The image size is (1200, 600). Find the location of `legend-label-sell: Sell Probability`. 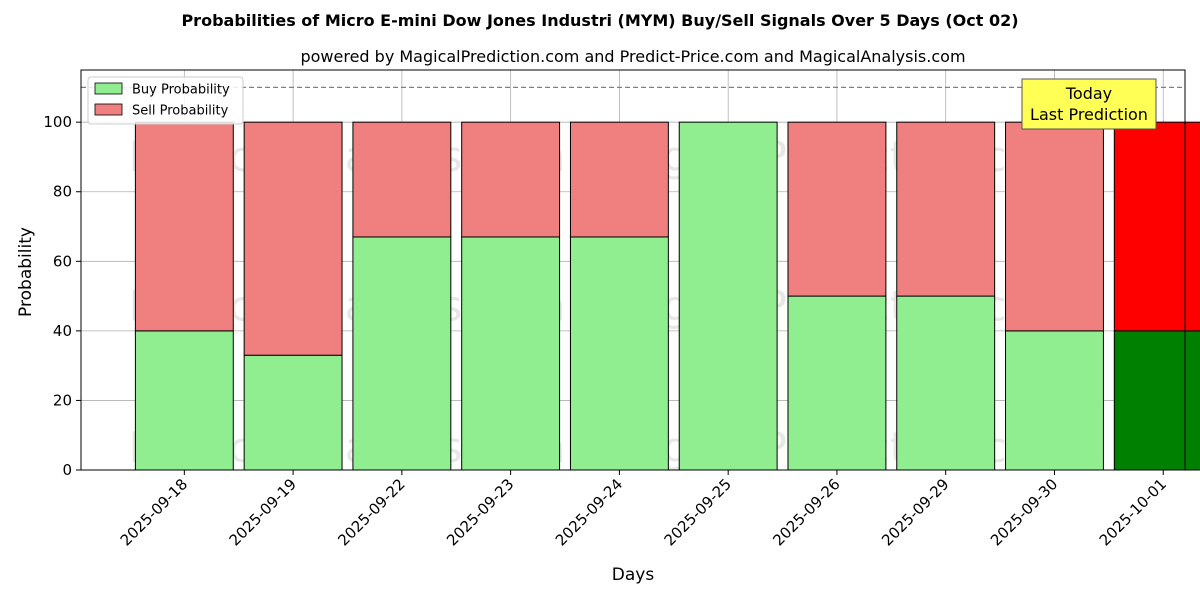

legend-label-sell: Sell Probability is located at coordinates (180, 111).